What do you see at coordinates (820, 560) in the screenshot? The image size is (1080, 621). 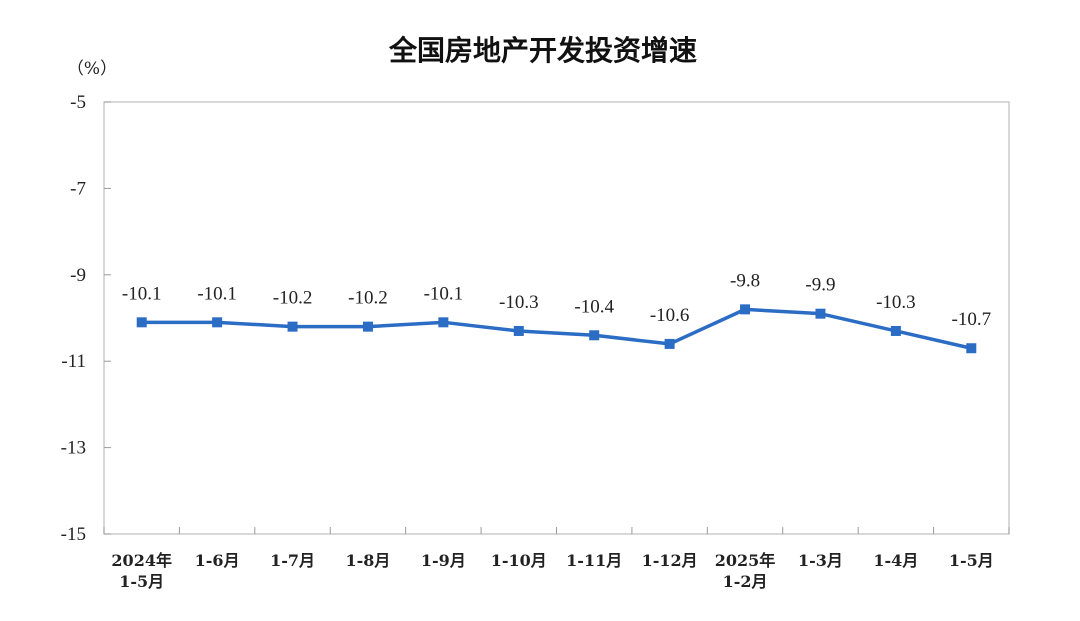 I see `x-tick-label: 1-3月` at bounding box center [820, 560].